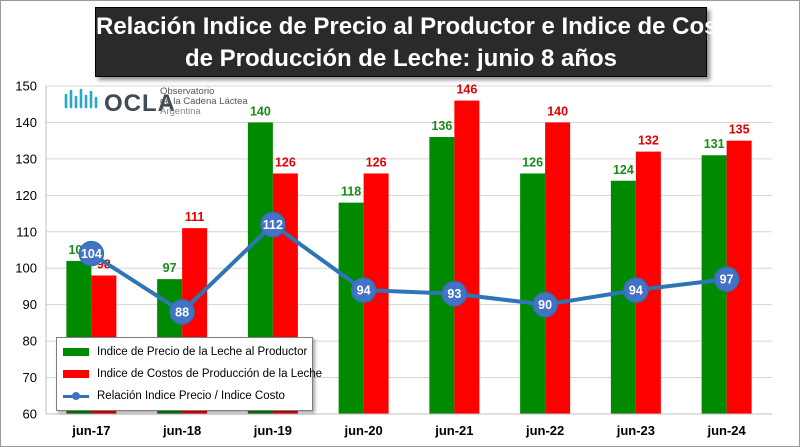 This screenshot has height=447, width=800. I want to click on ratio-value-label: 88, so click(182, 312).